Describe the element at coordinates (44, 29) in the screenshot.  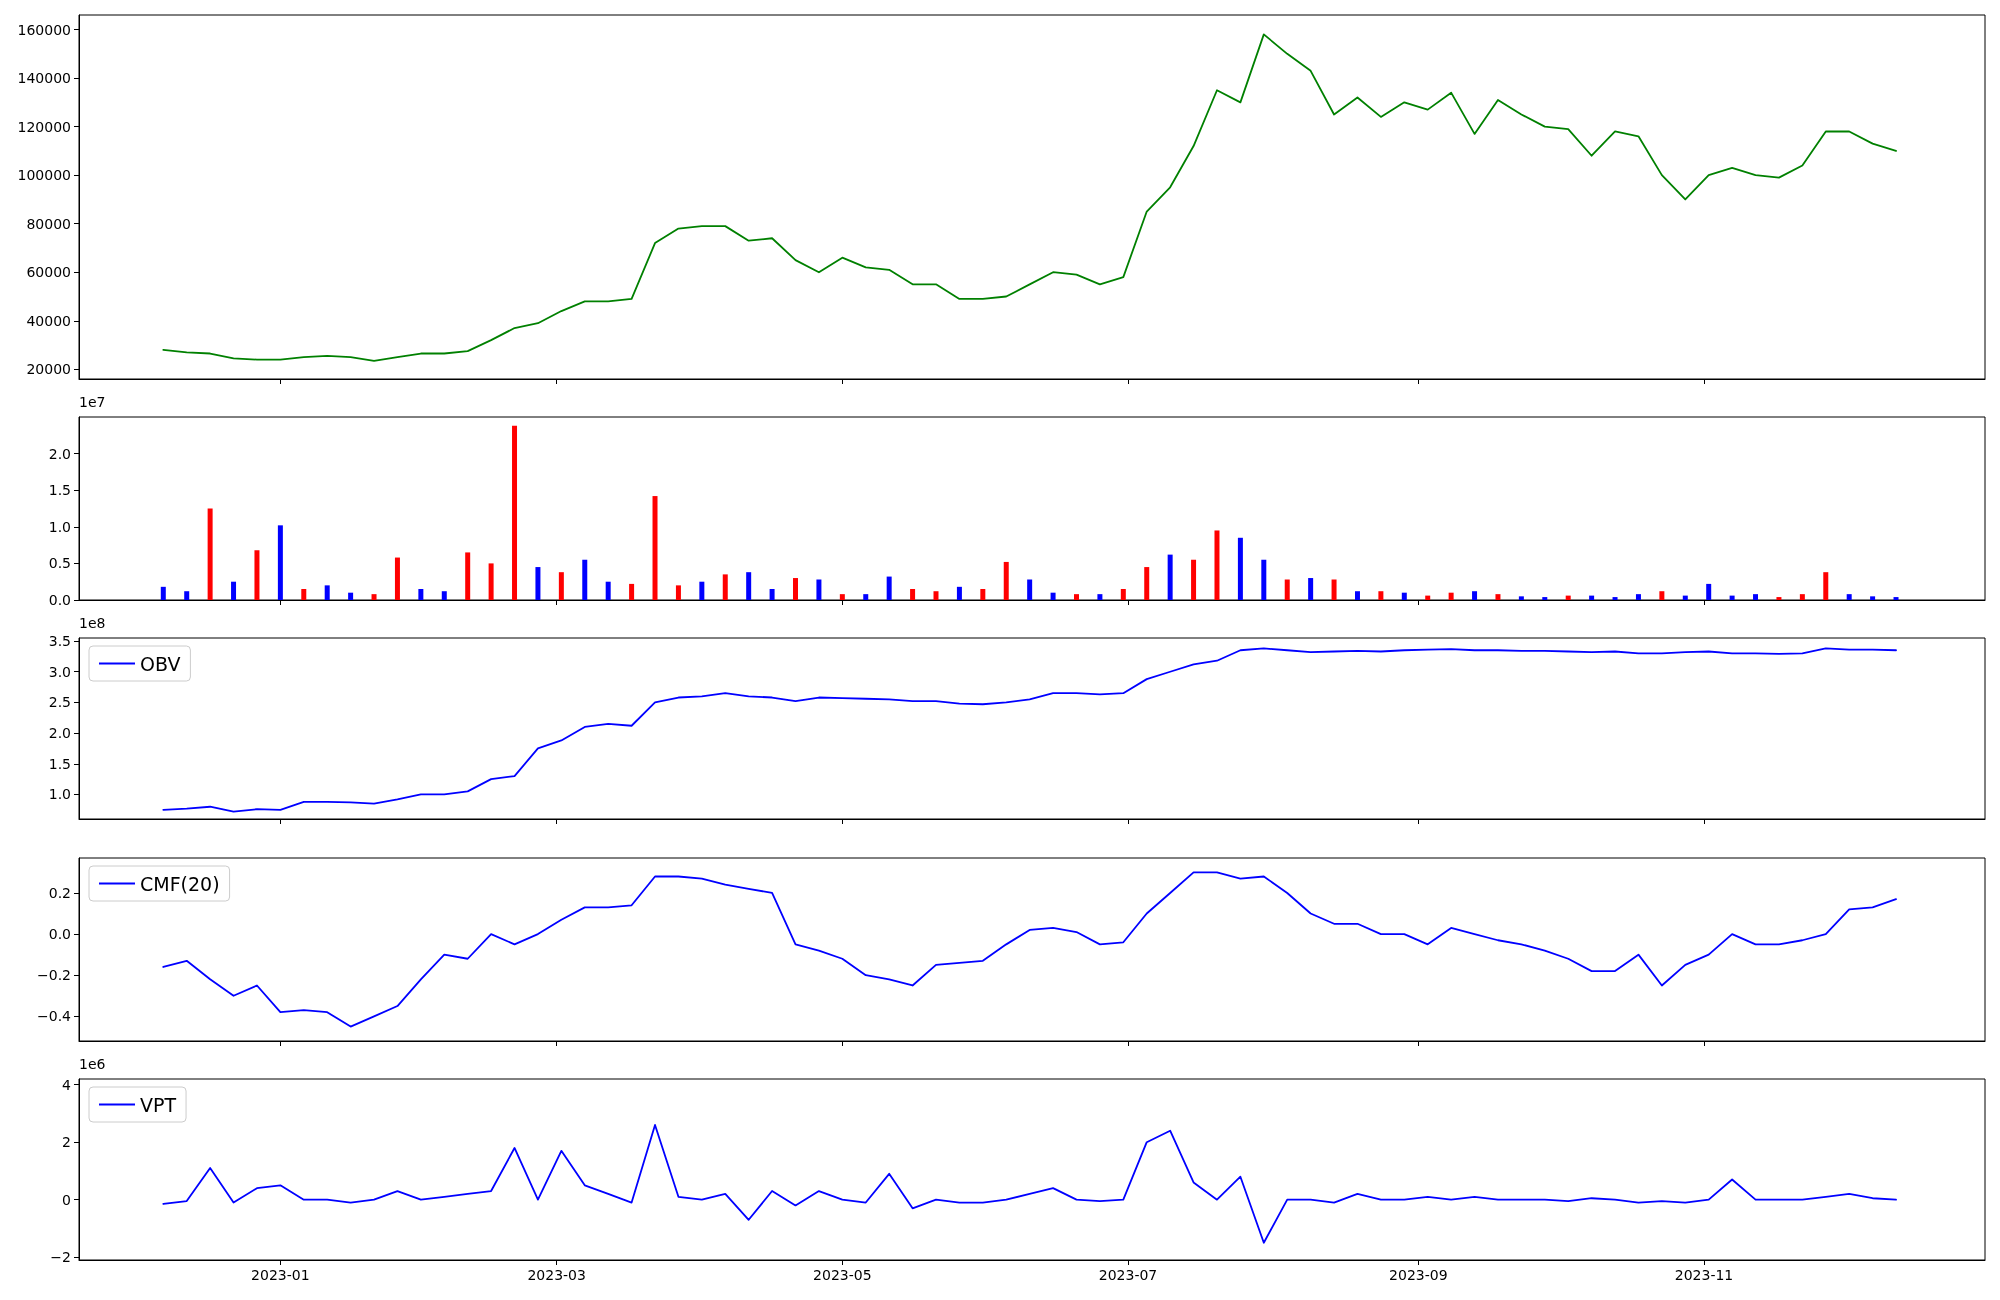
I see `y-tick-label: 160000` at that location.